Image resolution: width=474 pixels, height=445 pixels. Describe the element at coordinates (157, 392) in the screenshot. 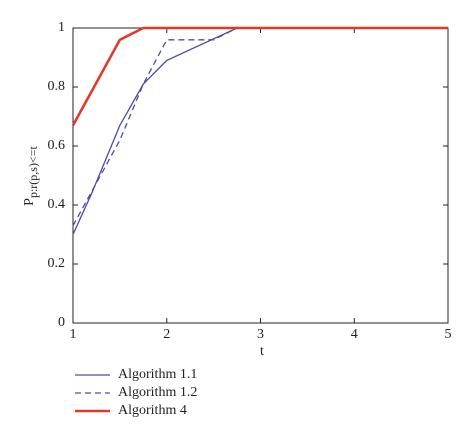

I see `legend-label: Algorithm 1.2` at that location.